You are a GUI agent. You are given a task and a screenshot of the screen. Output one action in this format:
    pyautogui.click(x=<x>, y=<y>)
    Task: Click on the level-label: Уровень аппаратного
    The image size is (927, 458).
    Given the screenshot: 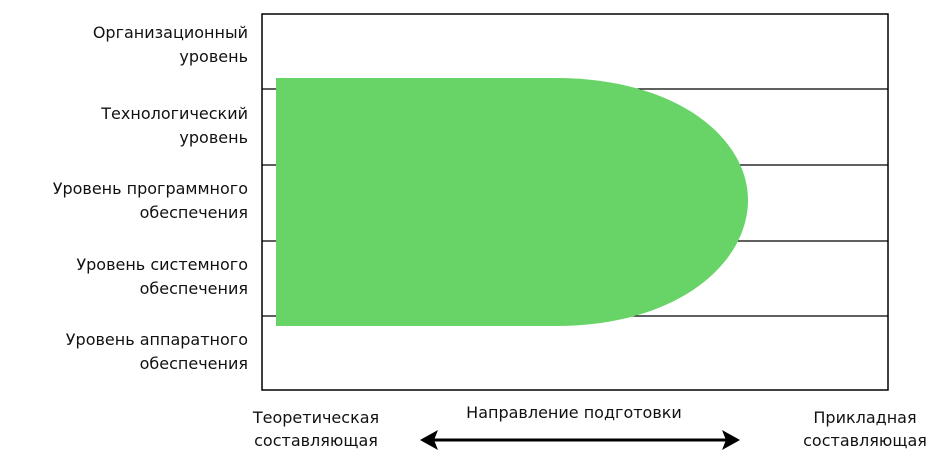 What is the action you would take?
    pyautogui.click(x=157, y=339)
    